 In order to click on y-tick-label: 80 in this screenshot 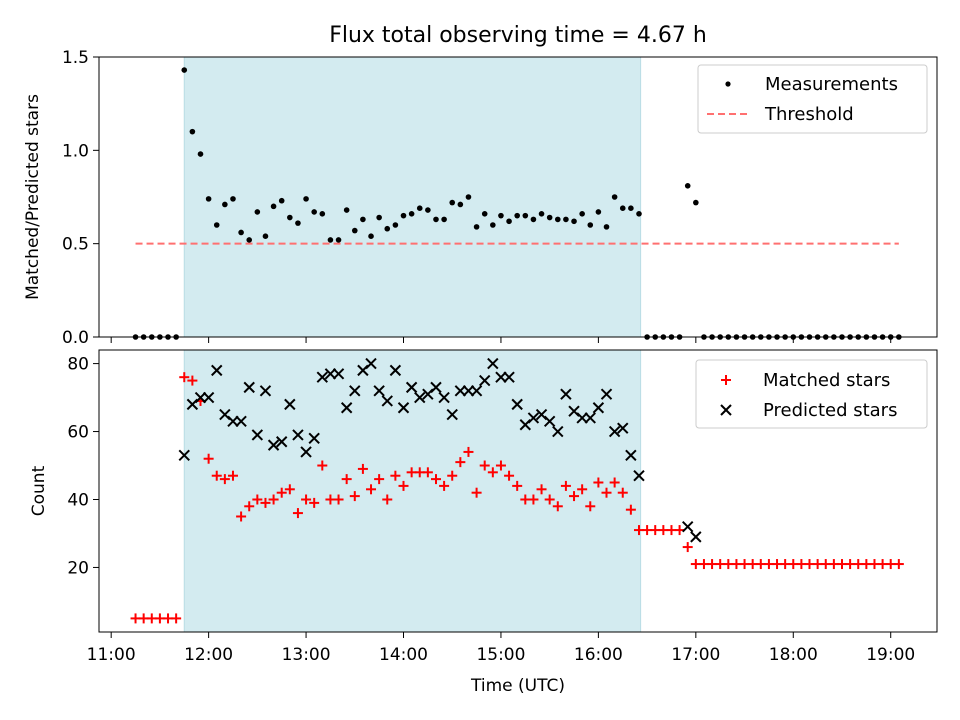, I will do `click(78, 365)`.